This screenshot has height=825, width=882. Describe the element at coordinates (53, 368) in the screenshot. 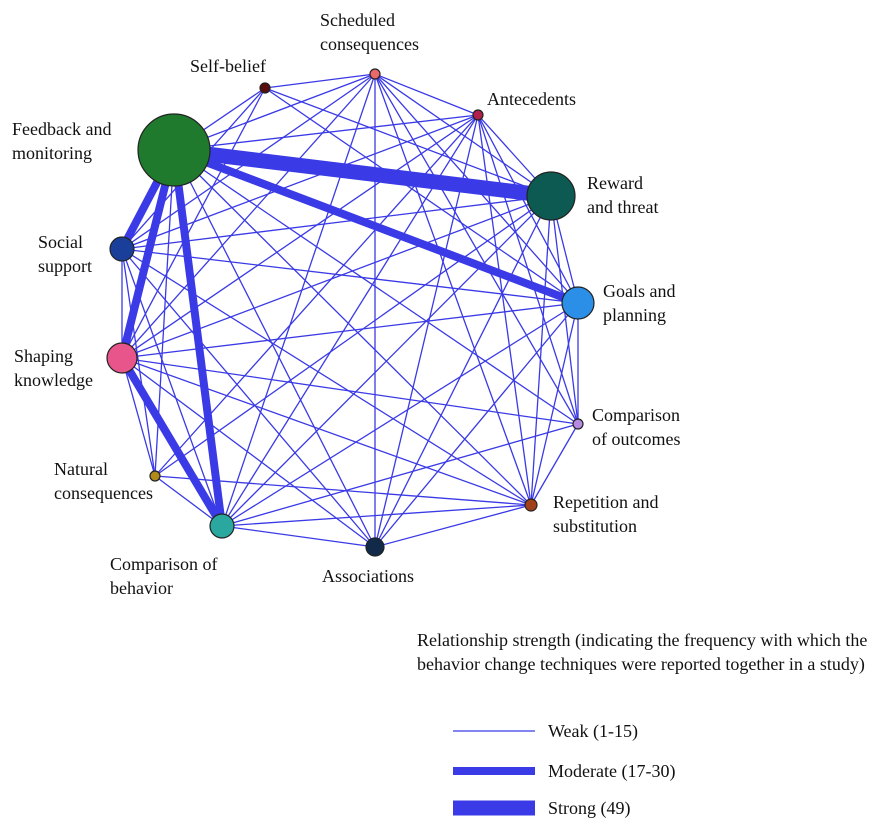

I see `node-label-shaping: Shaping knowledge` at that location.